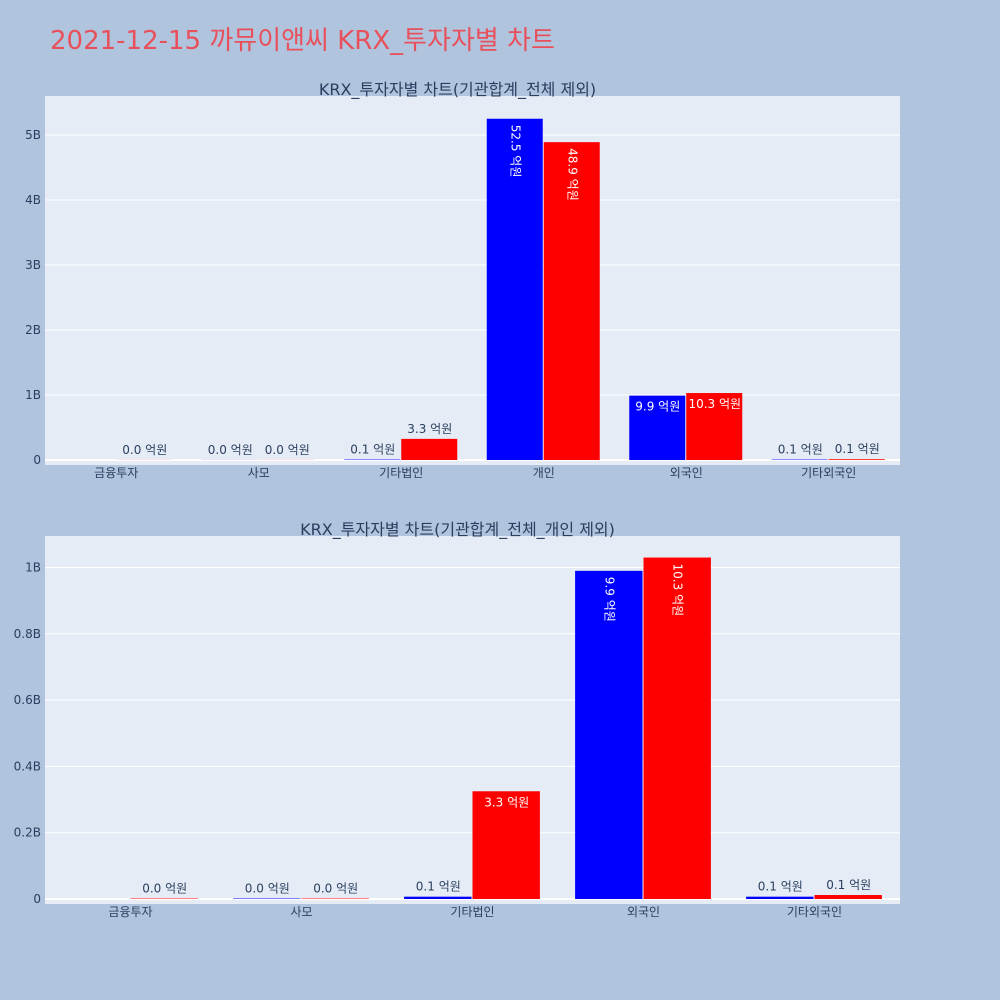 This screenshot has width=1000, height=1000. I want to click on y-tick-label: 4B, so click(33, 200).